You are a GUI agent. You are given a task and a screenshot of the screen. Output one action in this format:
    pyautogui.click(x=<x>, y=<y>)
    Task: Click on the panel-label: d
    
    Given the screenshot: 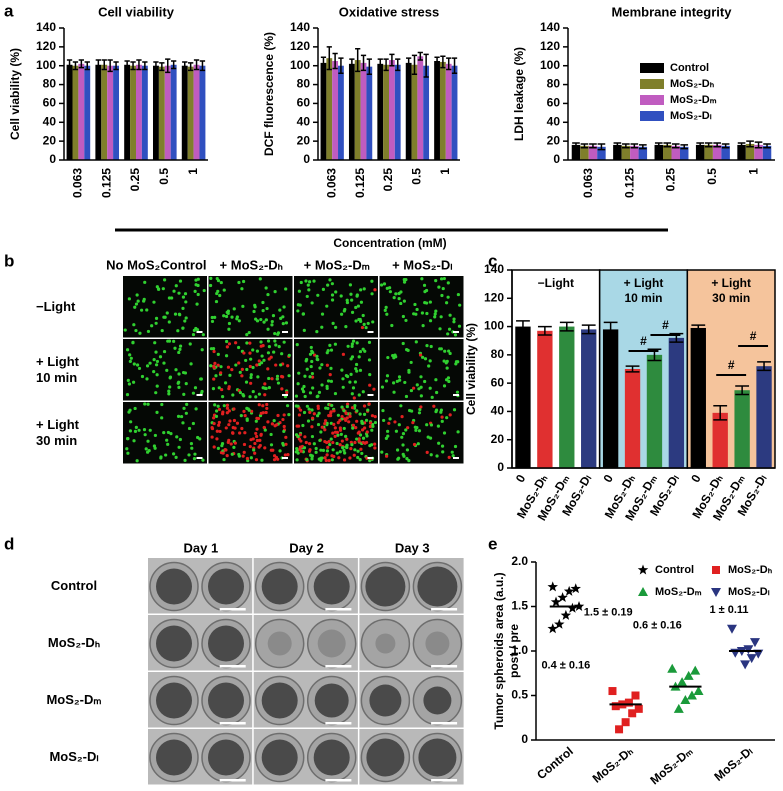 What is the action you would take?
    pyautogui.click(x=9, y=543)
    